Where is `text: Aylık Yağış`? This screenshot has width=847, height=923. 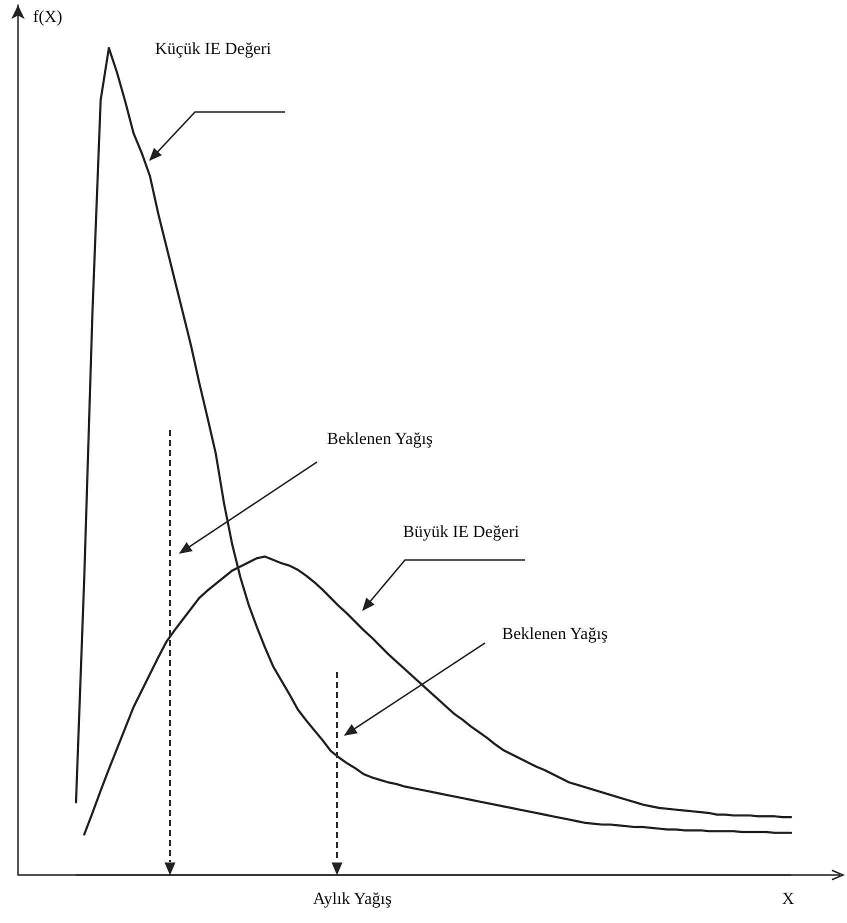
text: Aylık Yağış is located at coordinates (352, 898).